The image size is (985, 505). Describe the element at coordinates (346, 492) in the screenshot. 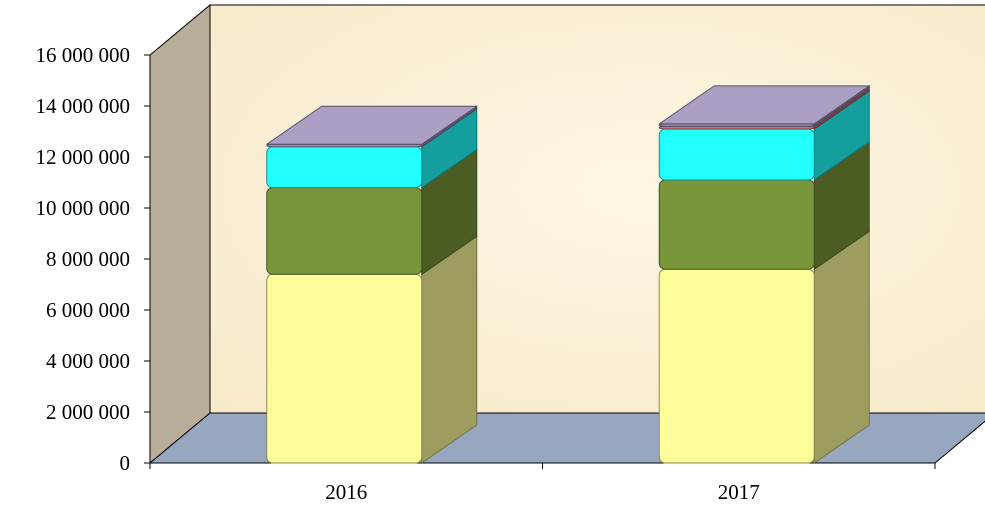

I see `x-tick-label: 2016` at that location.